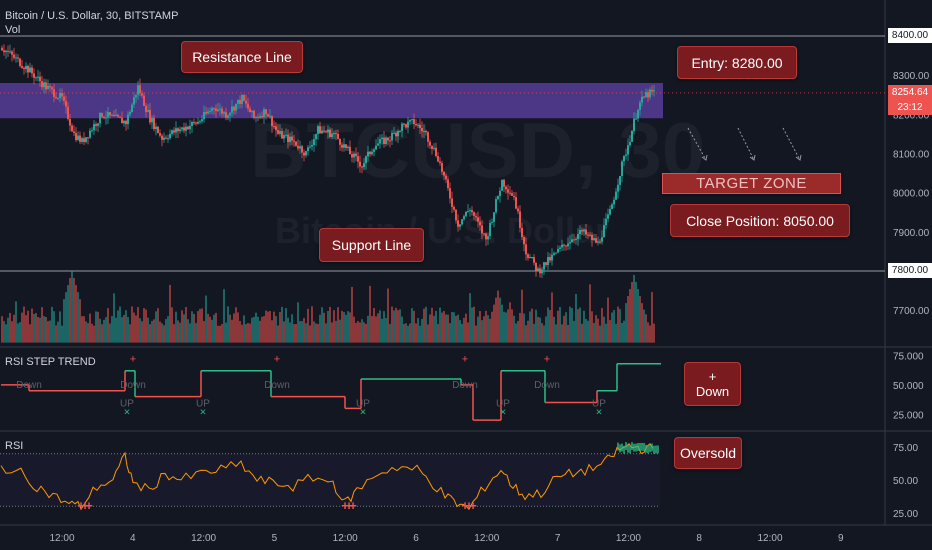 The image size is (932, 550). What do you see at coordinates (50, 362) in the screenshot?
I see `rsi-step-label: RSI STEP TREND` at bounding box center [50, 362].